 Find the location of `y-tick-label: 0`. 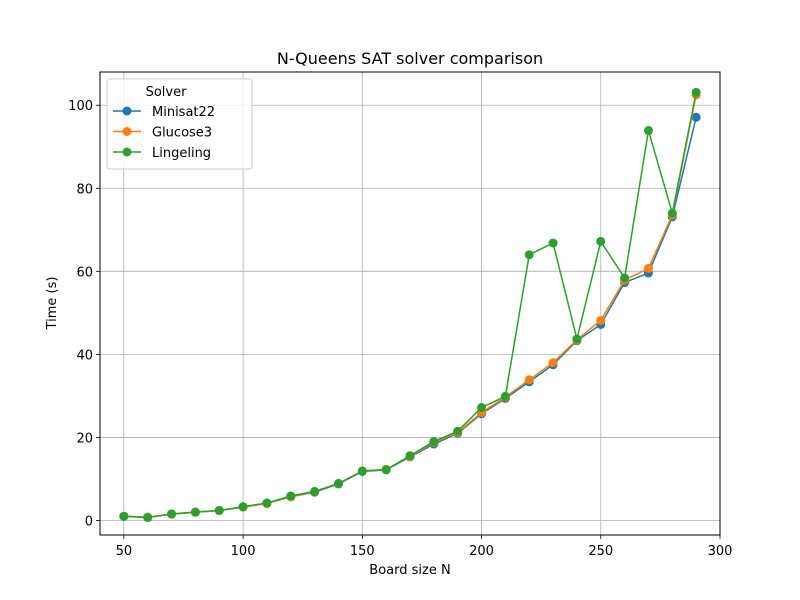

y-tick-label: 0 is located at coordinates (89, 521).